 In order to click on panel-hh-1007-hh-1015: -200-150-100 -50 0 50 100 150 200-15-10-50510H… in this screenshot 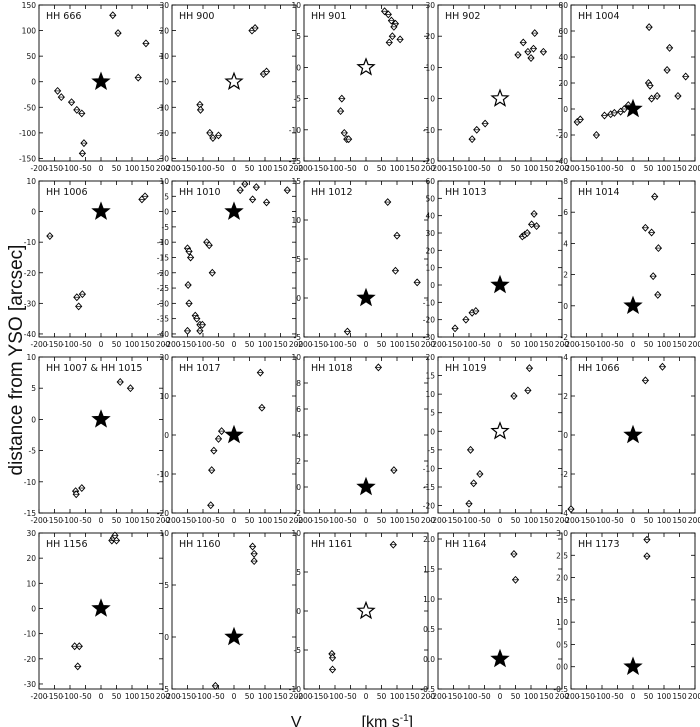, I will do `click(97, 439)`.